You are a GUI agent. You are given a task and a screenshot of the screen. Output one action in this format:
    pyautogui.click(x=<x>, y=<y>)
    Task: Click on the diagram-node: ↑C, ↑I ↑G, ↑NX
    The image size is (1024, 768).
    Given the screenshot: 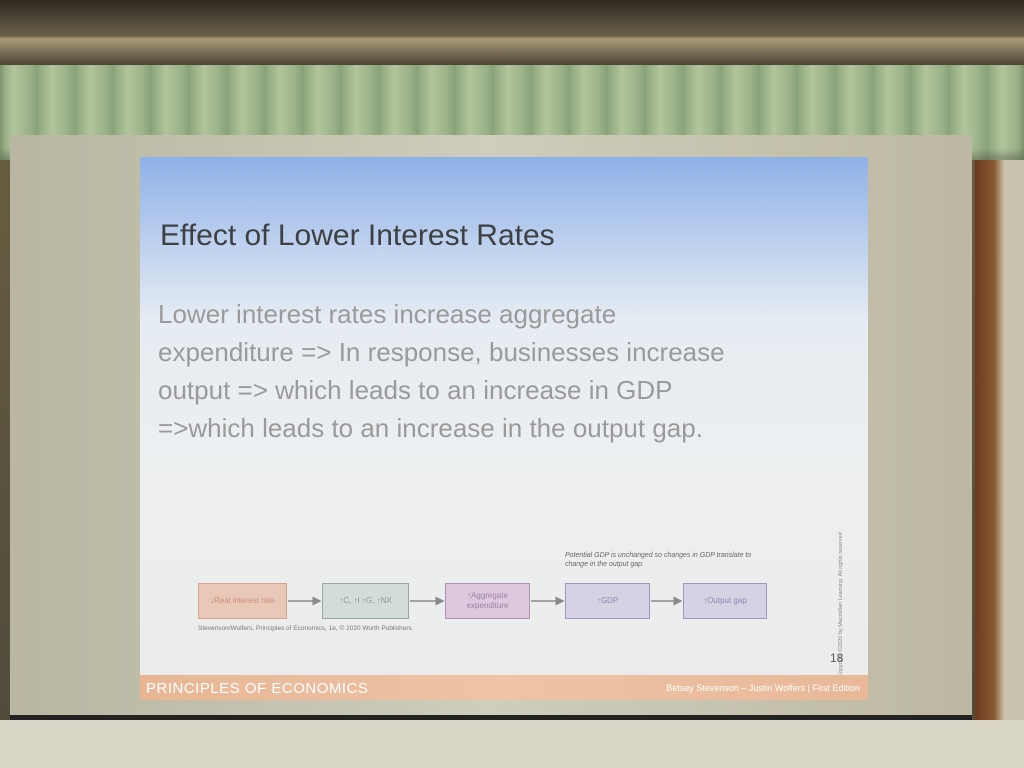 What is the action you would take?
    pyautogui.click(x=365, y=601)
    